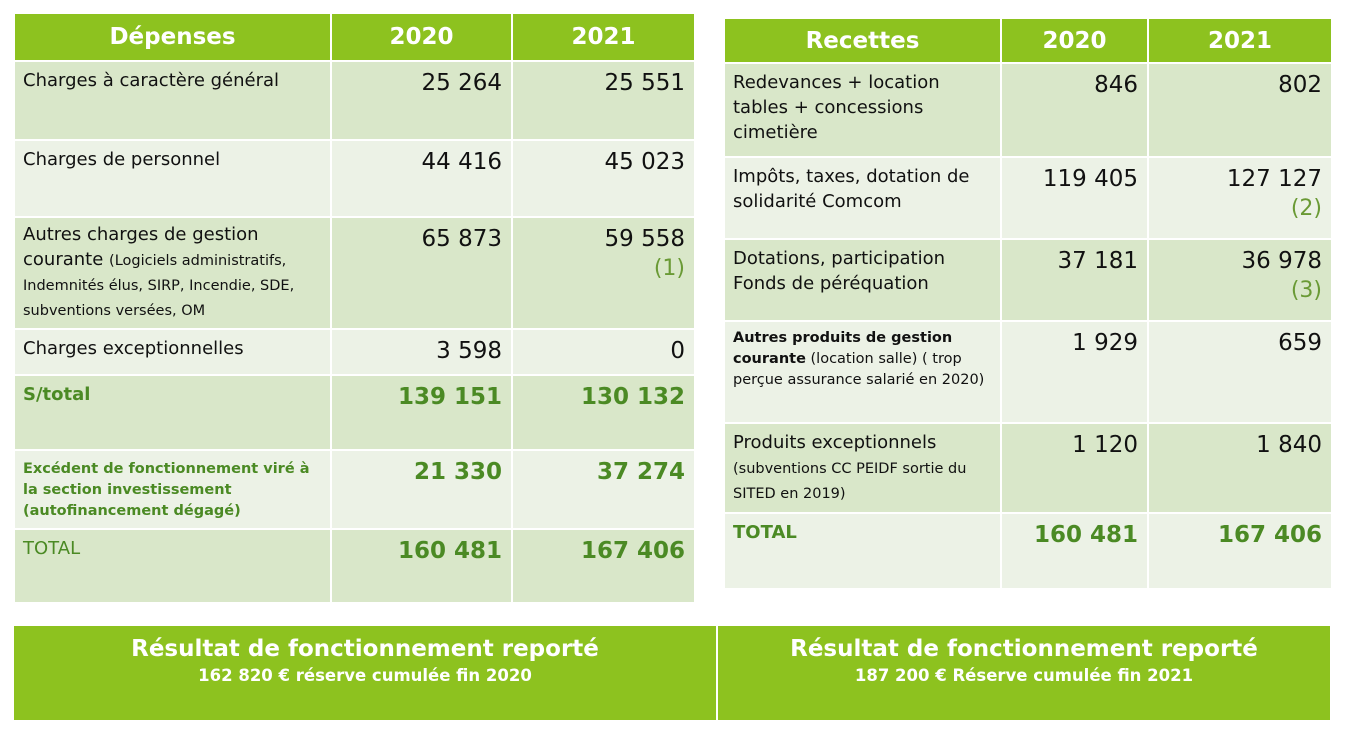 This screenshot has width=1347, height=732. What do you see at coordinates (1240, 198) in the screenshot?
I see `value-2021: 127 127 (2)` at bounding box center [1240, 198].